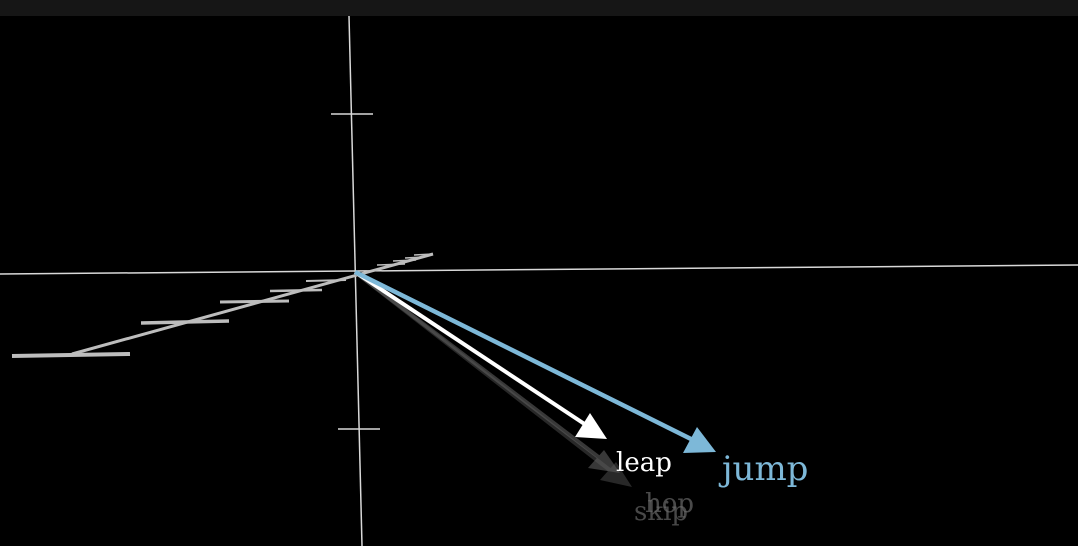 This screenshot has height=546, width=1078. What do you see at coordinates (539, 8) in the screenshot?
I see `window-top-bar` at bounding box center [539, 8].